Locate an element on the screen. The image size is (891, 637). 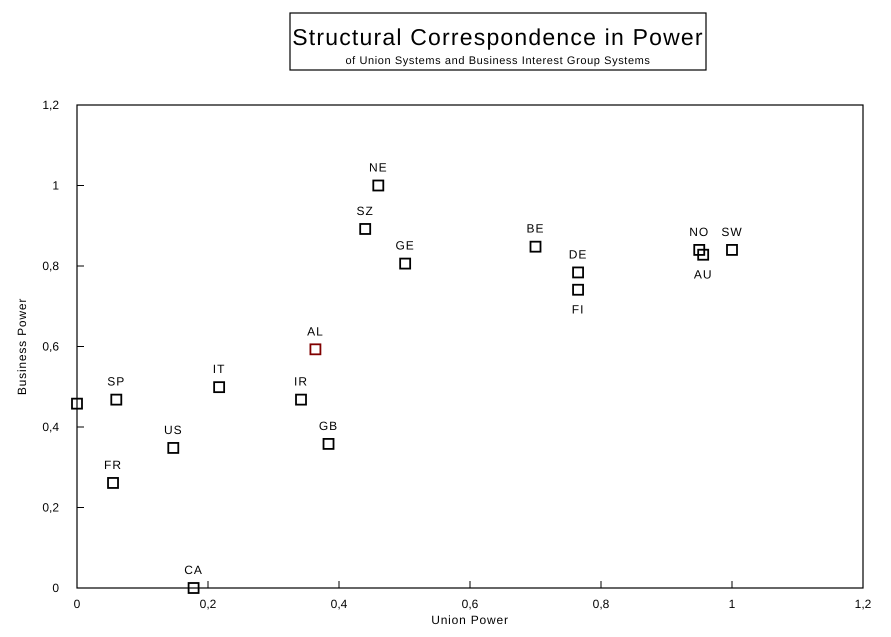
data-label: FR is located at coordinates (113, 465).